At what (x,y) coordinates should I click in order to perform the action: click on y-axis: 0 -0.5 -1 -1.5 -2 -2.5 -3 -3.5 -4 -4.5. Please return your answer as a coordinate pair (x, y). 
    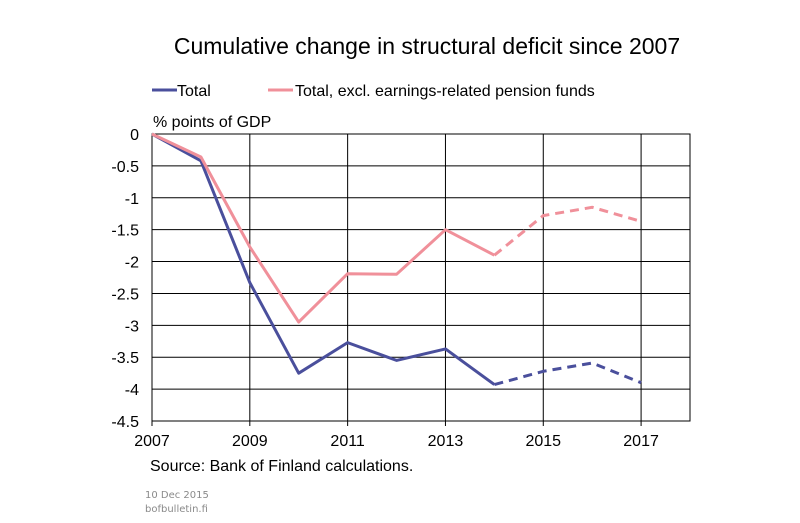
    Looking at the image, I should click on (125, 279).